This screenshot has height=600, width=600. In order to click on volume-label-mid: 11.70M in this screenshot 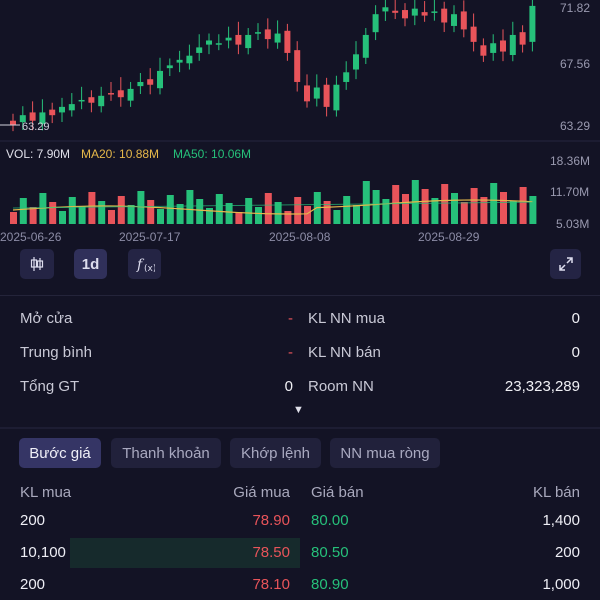, I will do `click(569, 192)`.